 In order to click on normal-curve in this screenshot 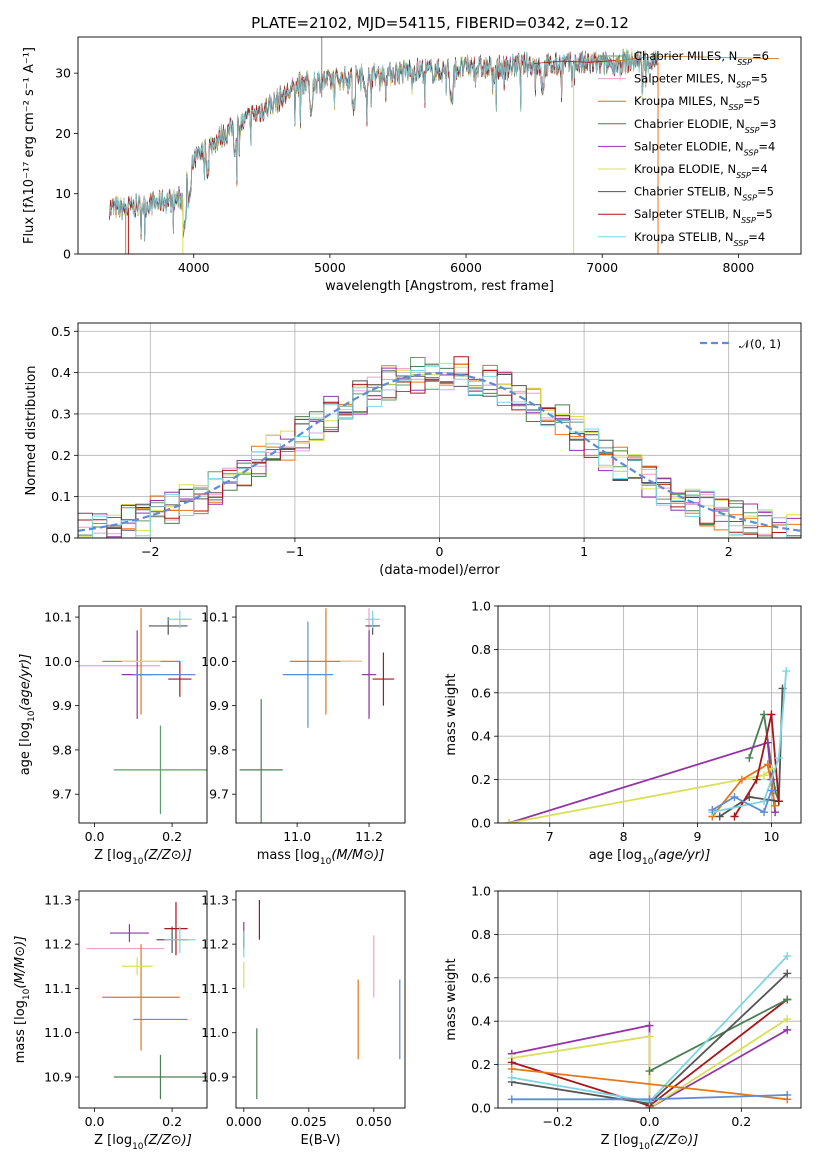, I will do `click(439, 452)`.